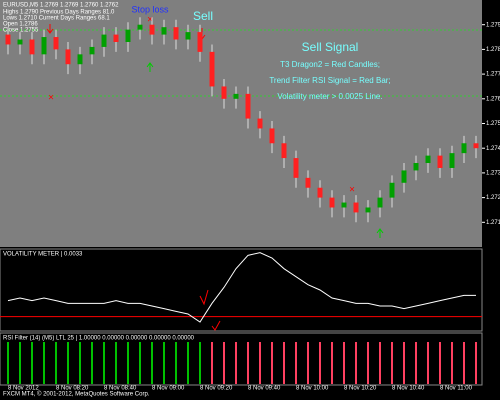  Describe the element at coordinates (61, 6) in the screenshot. I see `symbol-header: EURUSD,M5 1.2769 1.2769 1.2760 1.2762` at that location.